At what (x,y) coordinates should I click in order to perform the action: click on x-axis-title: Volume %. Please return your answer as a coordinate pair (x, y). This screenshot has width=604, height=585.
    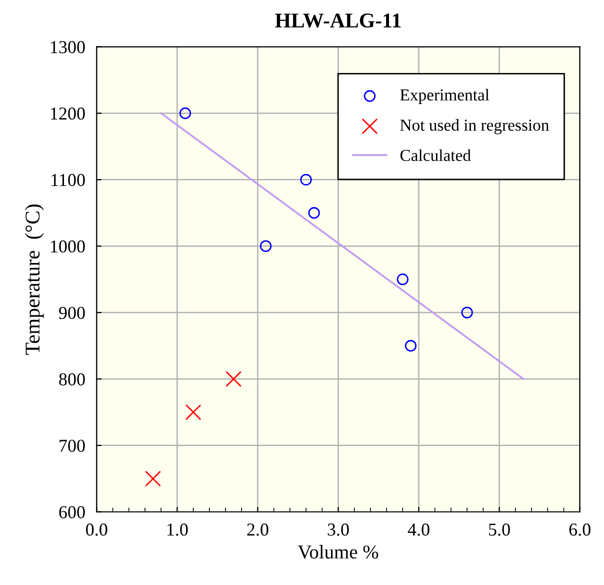
    Looking at the image, I should click on (338, 551).